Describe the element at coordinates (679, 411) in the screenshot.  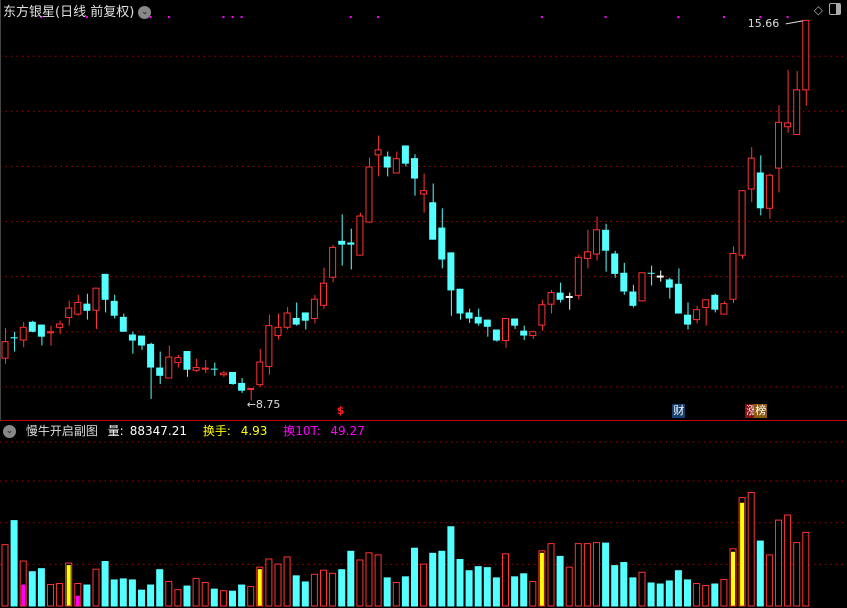
I see `finance-icon: 财` at that location.